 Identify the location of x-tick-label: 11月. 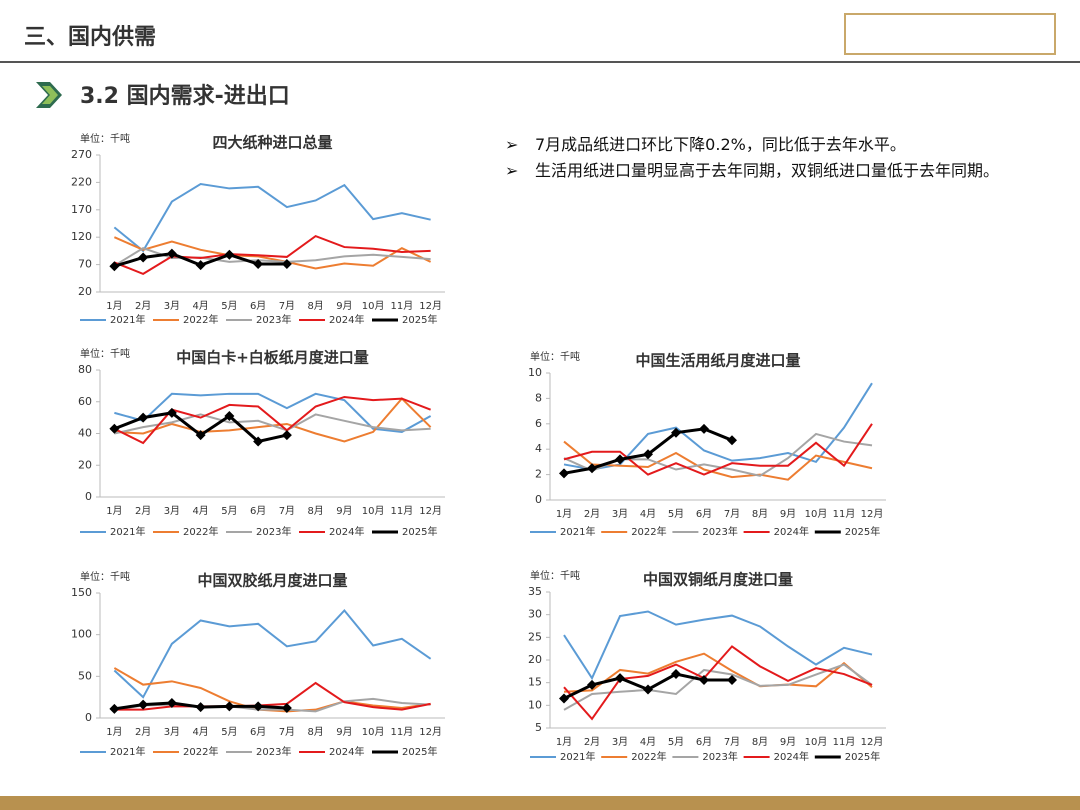
(402, 732).